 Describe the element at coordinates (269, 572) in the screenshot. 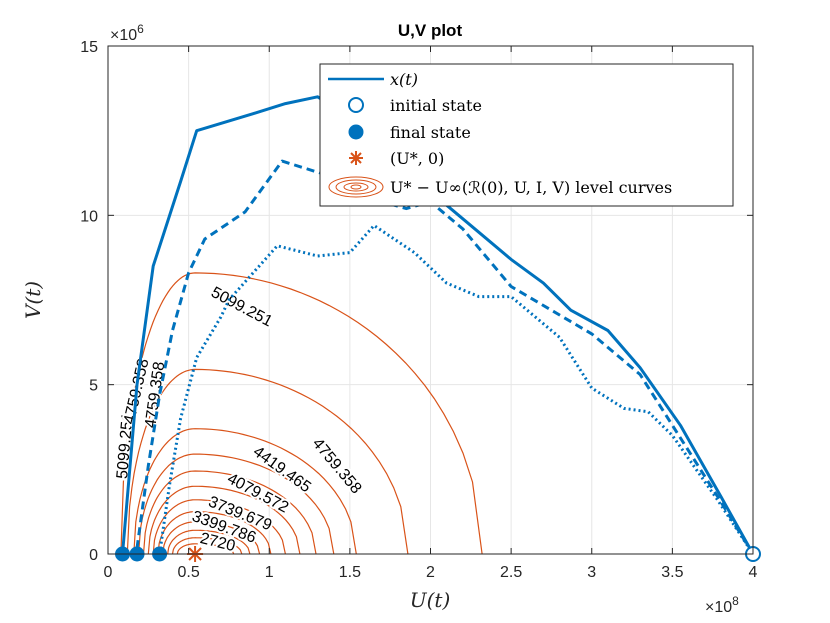

I see `x-tick-label: 1` at that location.